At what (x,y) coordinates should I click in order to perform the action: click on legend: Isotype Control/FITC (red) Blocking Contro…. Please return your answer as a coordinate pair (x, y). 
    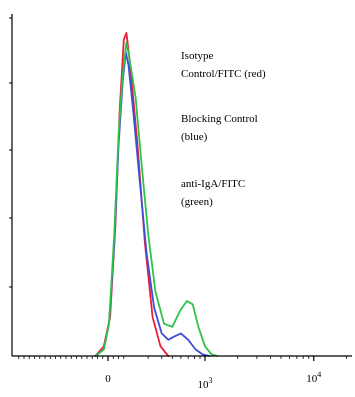
    Looking at the image, I should click on (223, 129).